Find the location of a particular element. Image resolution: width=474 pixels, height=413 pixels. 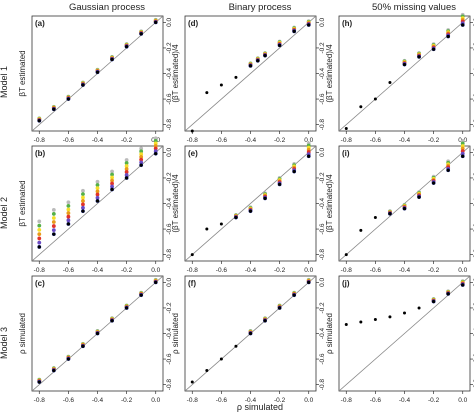

y-tick-label: -0.8 is located at coordinates (169, 125).